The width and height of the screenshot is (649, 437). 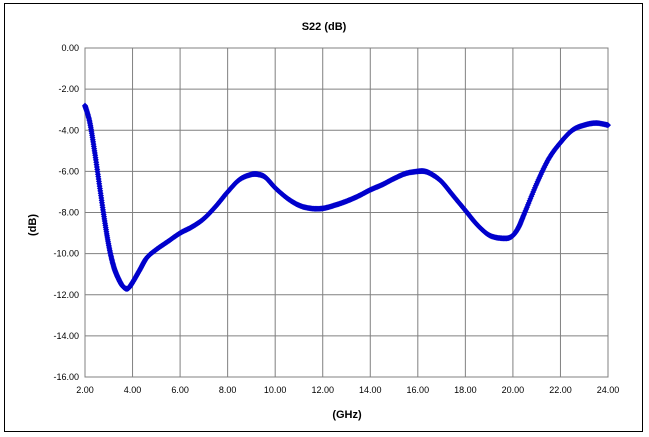 I want to click on x-tick-label: 14.00, so click(x=370, y=390).